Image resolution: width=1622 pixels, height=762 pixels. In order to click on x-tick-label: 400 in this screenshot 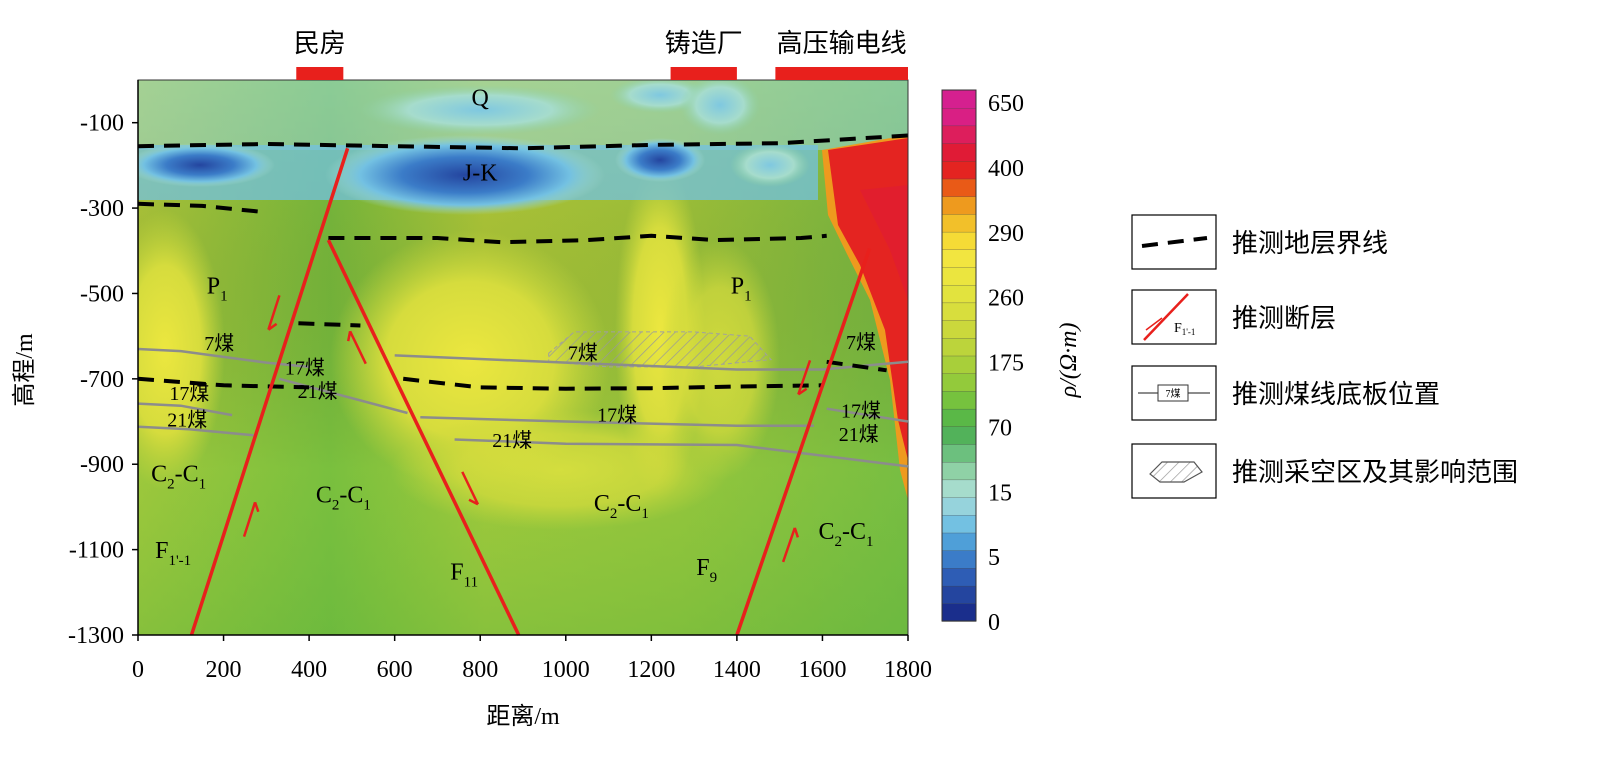, I will do `click(309, 670)`.